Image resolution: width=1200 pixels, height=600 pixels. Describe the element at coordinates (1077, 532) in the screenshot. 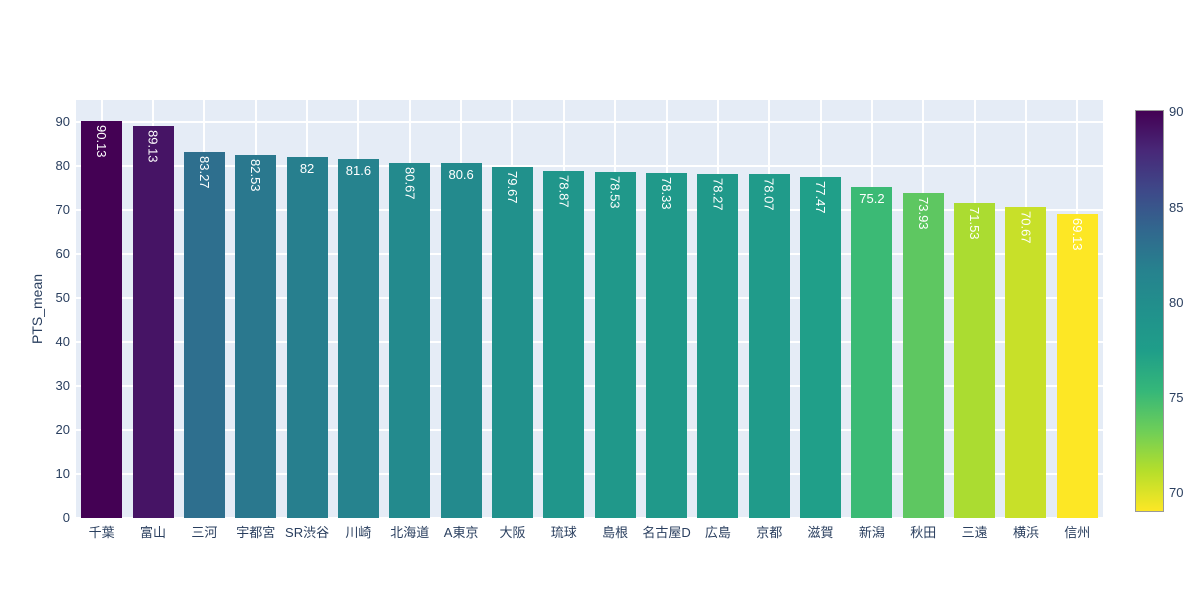

I see `x-tick-label: 信州` at that location.